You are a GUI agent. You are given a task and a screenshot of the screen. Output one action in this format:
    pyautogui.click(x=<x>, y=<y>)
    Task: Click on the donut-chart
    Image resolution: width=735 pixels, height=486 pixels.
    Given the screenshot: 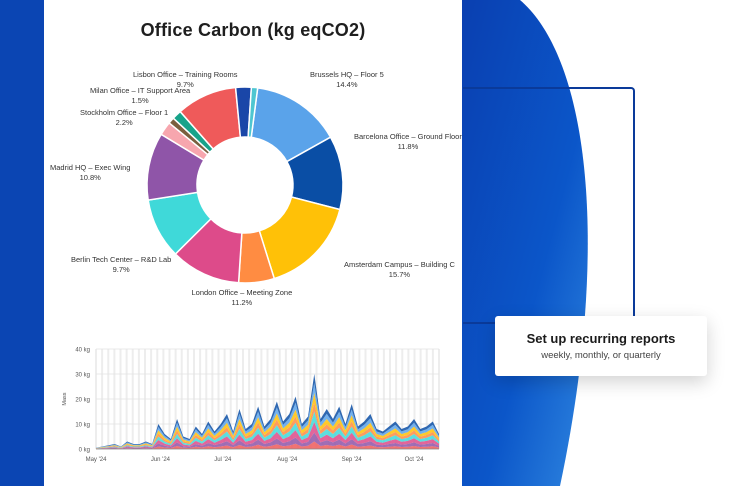 What is the action you would take?
    pyautogui.click(x=245, y=185)
    